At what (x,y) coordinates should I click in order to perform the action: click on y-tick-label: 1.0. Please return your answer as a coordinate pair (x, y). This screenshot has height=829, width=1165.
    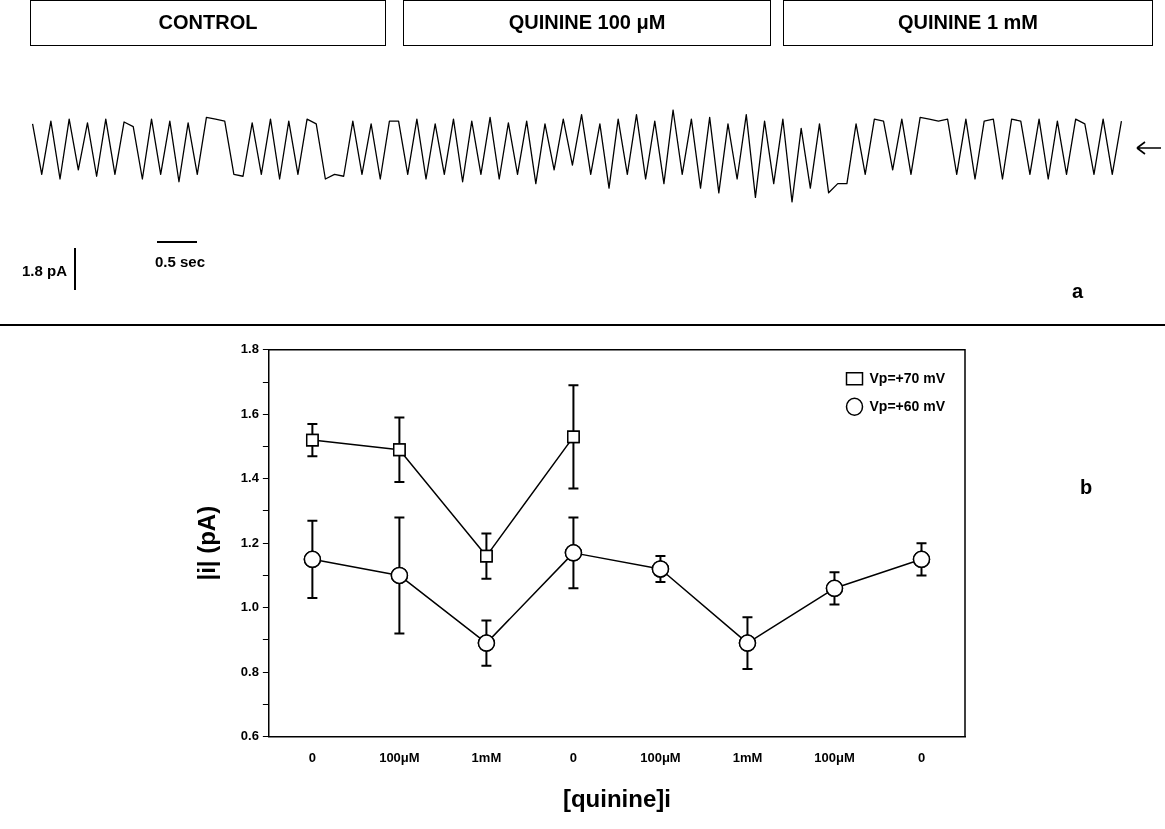
    Looking at the image, I should click on (249, 607).